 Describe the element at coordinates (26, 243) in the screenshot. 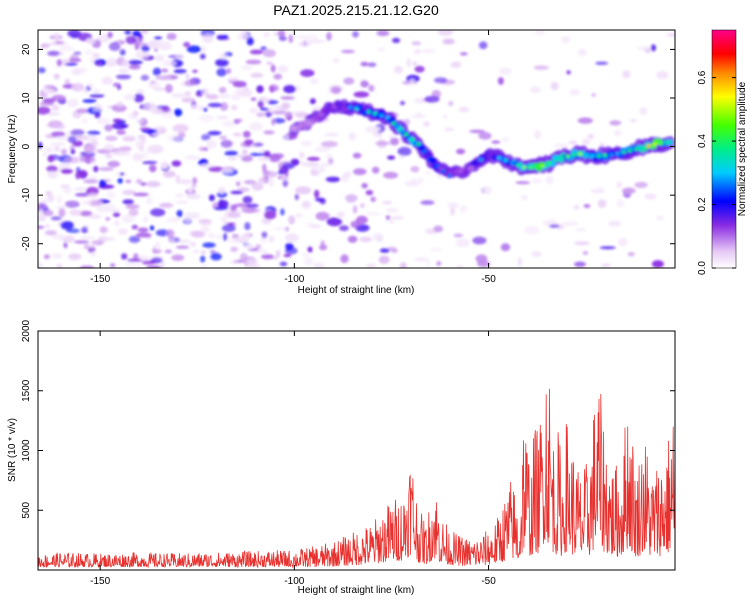

I see `y-tick-label: -20` at that location.